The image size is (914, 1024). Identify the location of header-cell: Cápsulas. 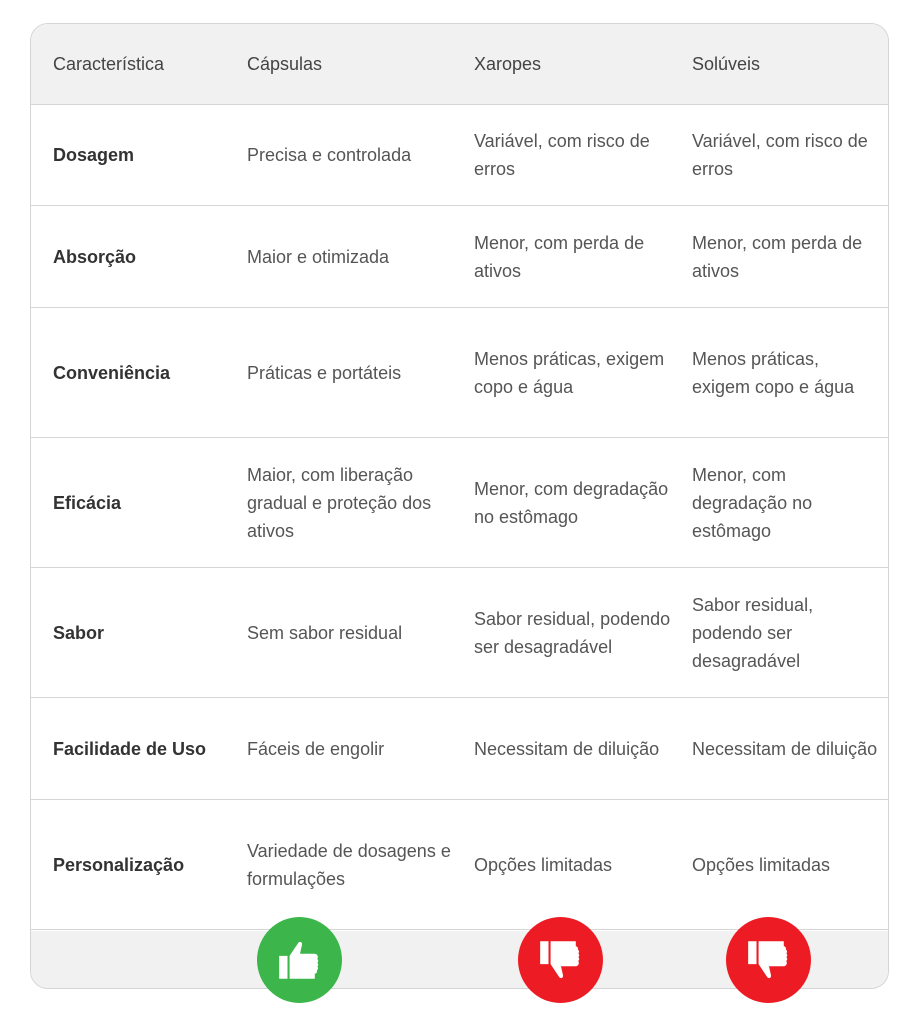
(285, 64).